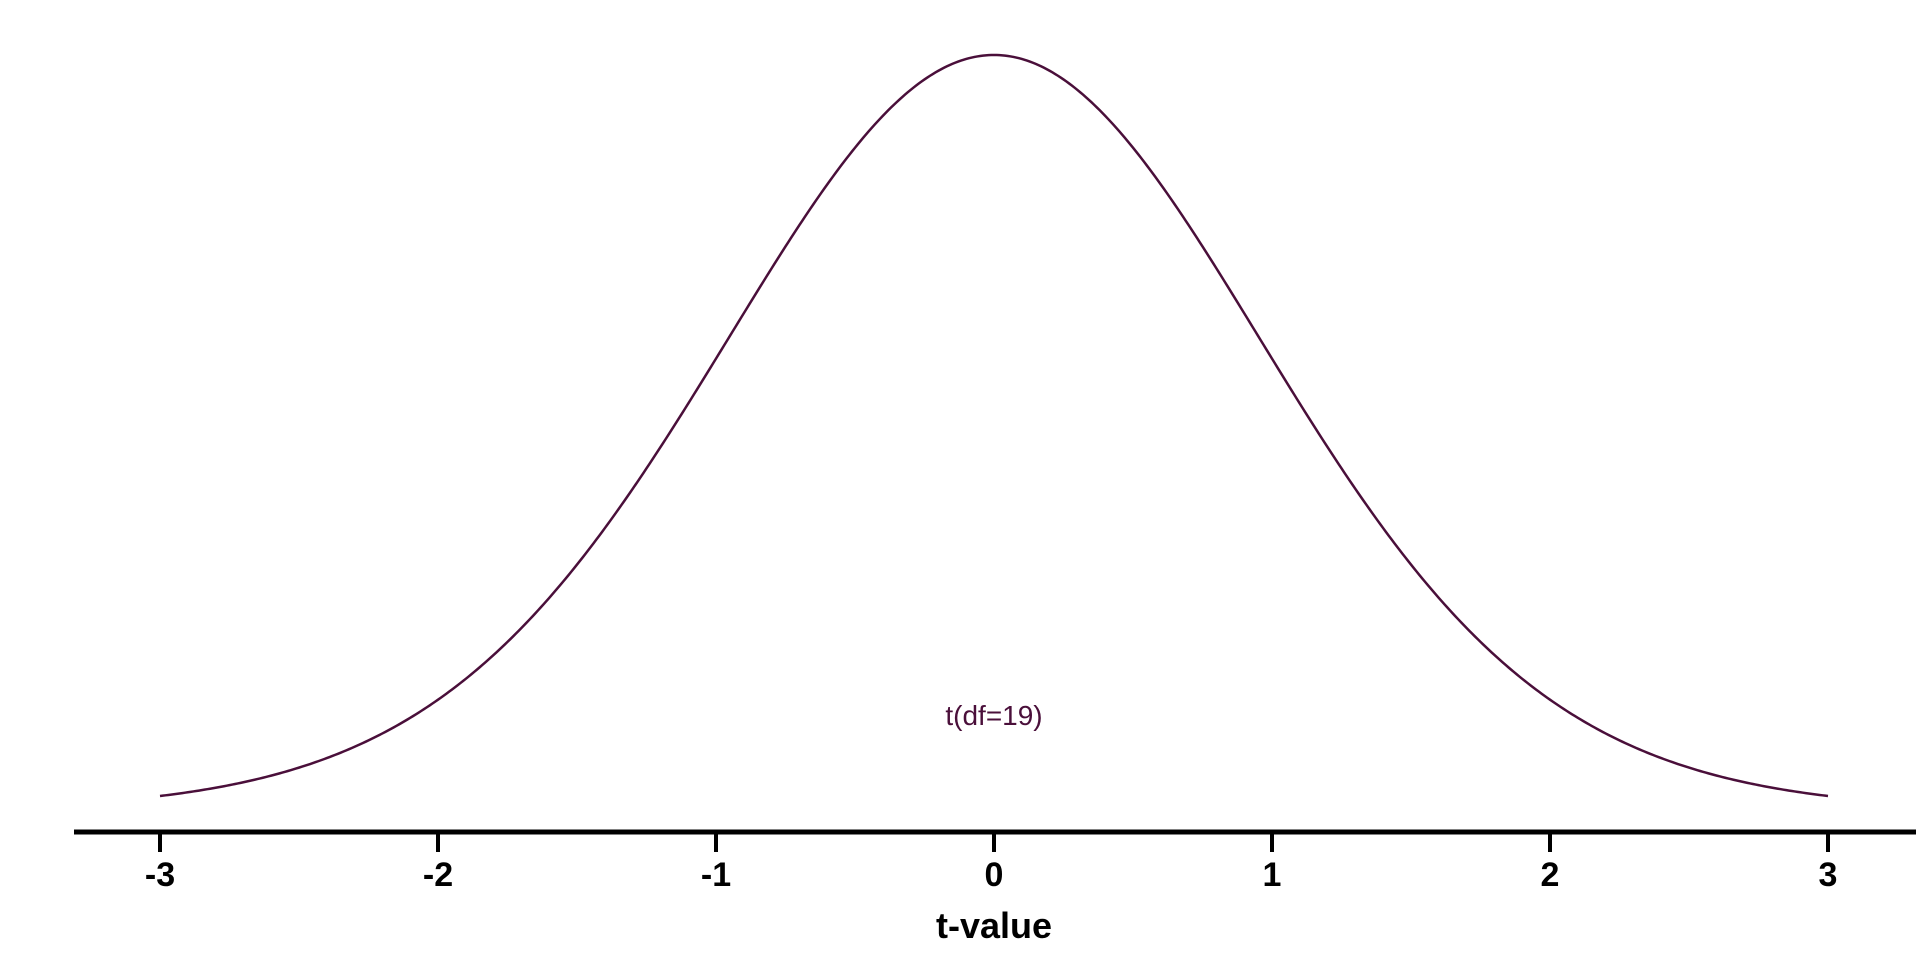  Describe the element at coordinates (438, 875) in the screenshot. I see `x-tick-label: -2` at that location.